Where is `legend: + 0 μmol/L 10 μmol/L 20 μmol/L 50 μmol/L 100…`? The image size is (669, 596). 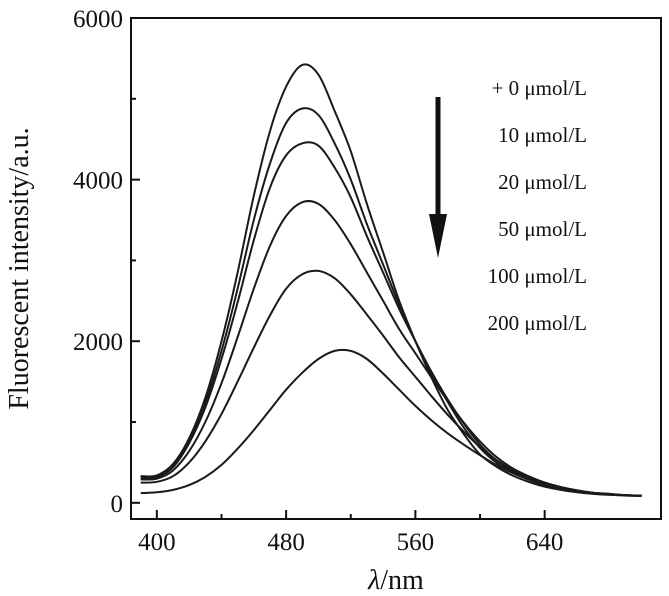 legend: + 0 μmol/L 10 μmol/L 20 μmol/L 50 μmol/L 100… is located at coordinates (537, 205).